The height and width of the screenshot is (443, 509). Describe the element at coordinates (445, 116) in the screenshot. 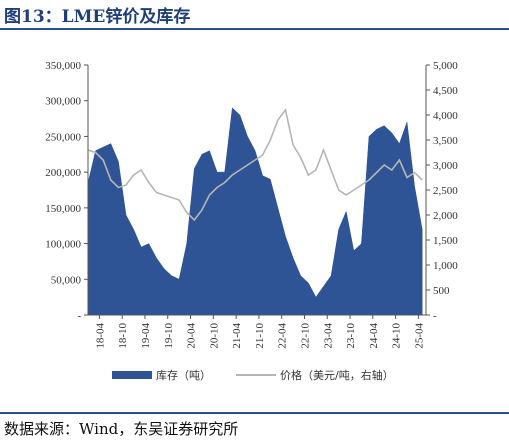

I see `right-tick-label: 4,000` at that location.